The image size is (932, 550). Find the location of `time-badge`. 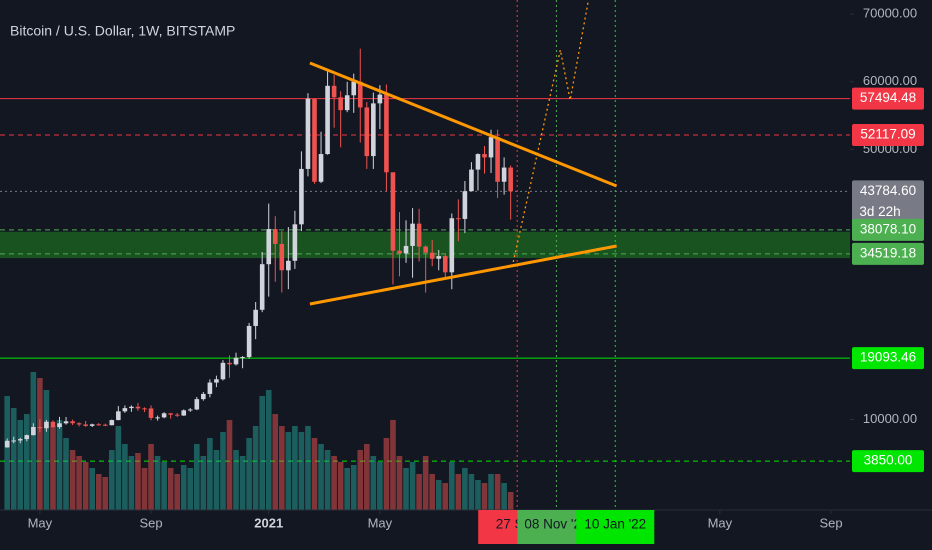

time-badge is located at coordinates (615, 527).